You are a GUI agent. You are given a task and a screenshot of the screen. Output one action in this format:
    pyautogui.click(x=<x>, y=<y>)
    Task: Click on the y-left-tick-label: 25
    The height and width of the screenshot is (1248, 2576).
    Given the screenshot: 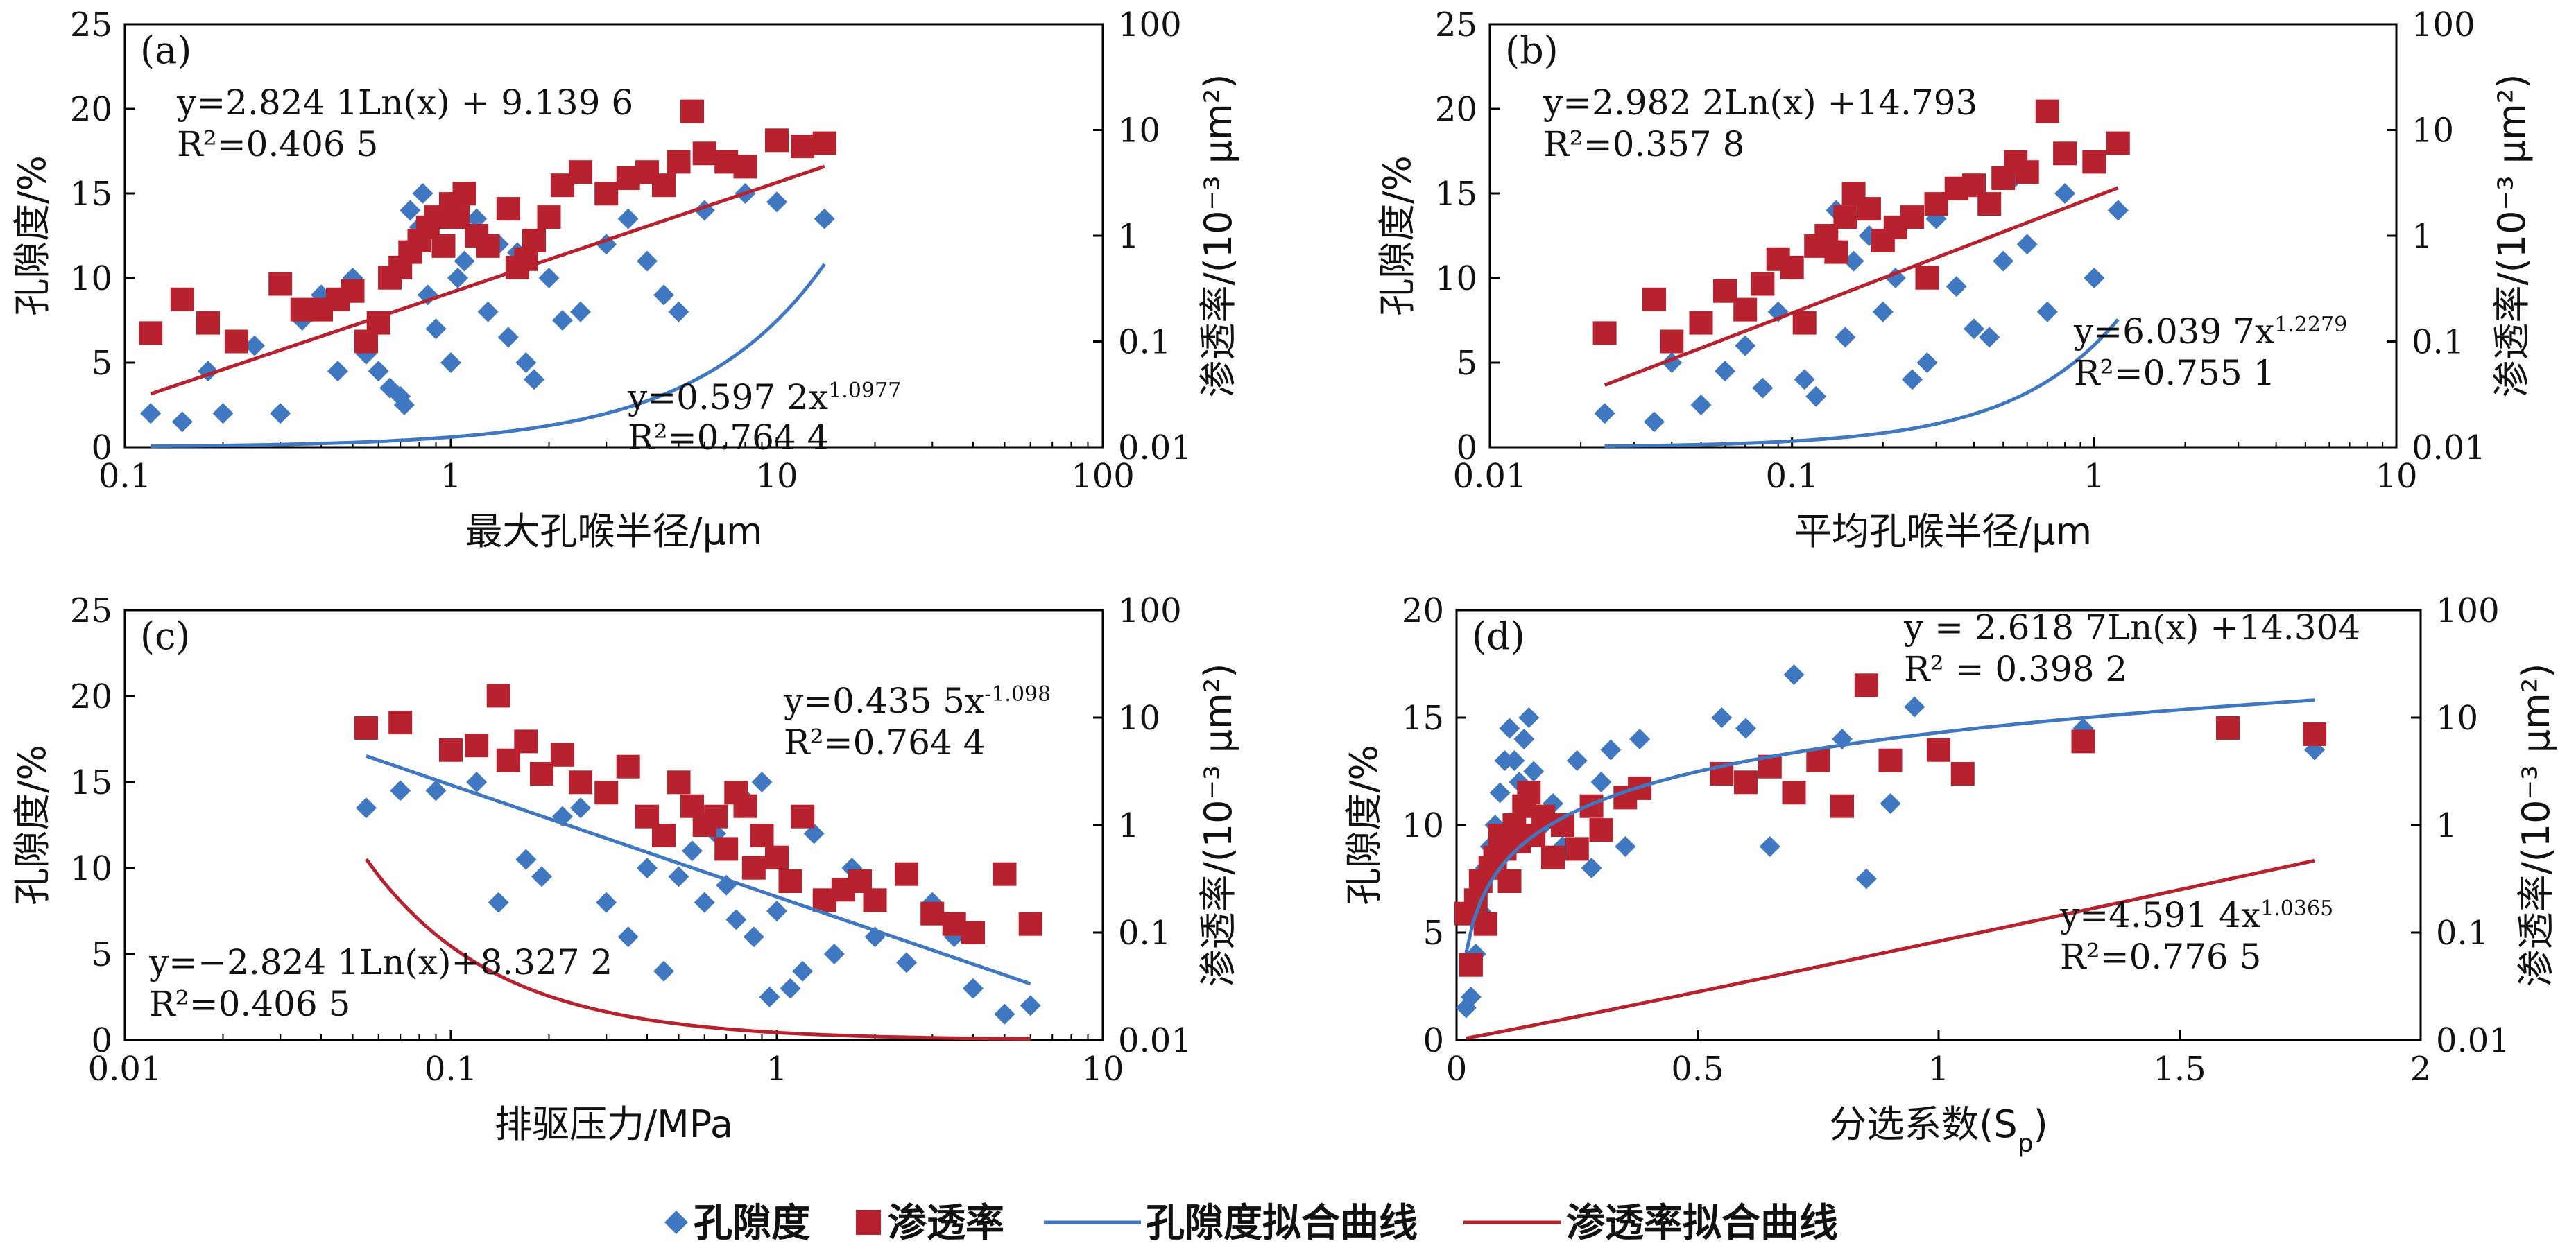 What is the action you would take?
    pyautogui.click(x=1456, y=25)
    